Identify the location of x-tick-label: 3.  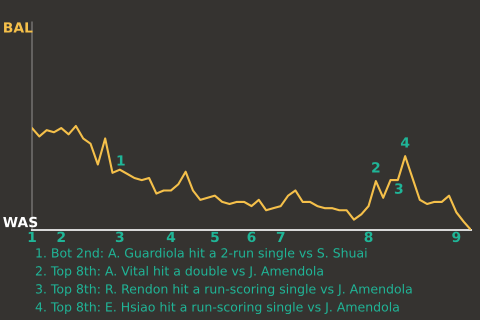
(120, 237).